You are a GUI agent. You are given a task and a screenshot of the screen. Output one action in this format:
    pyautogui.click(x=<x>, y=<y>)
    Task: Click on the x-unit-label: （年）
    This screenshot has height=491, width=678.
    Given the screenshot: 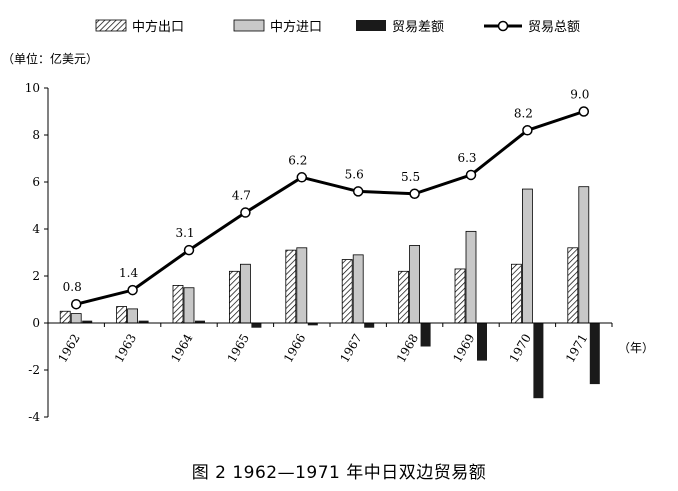 What is the action you would take?
    pyautogui.click(x=636, y=348)
    